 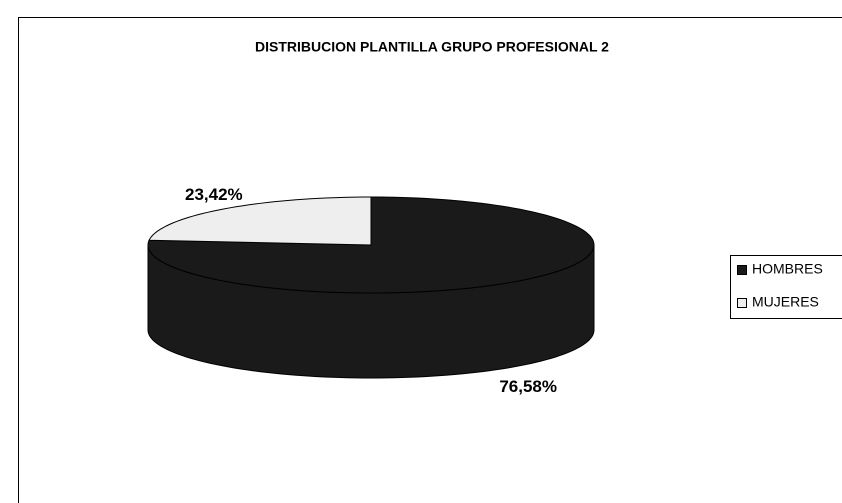 I want to click on pie-slice, so click(x=260, y=221).